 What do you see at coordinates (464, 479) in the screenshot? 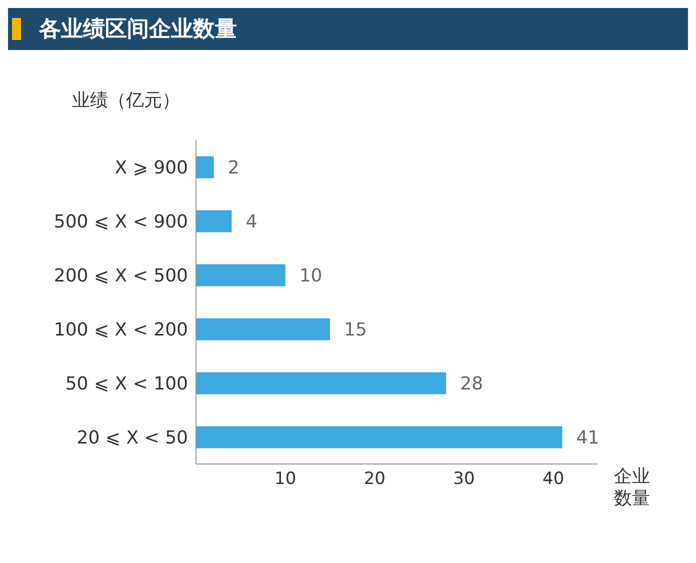
I see `x-tick-label: 30` at bounding box center [464, 479].